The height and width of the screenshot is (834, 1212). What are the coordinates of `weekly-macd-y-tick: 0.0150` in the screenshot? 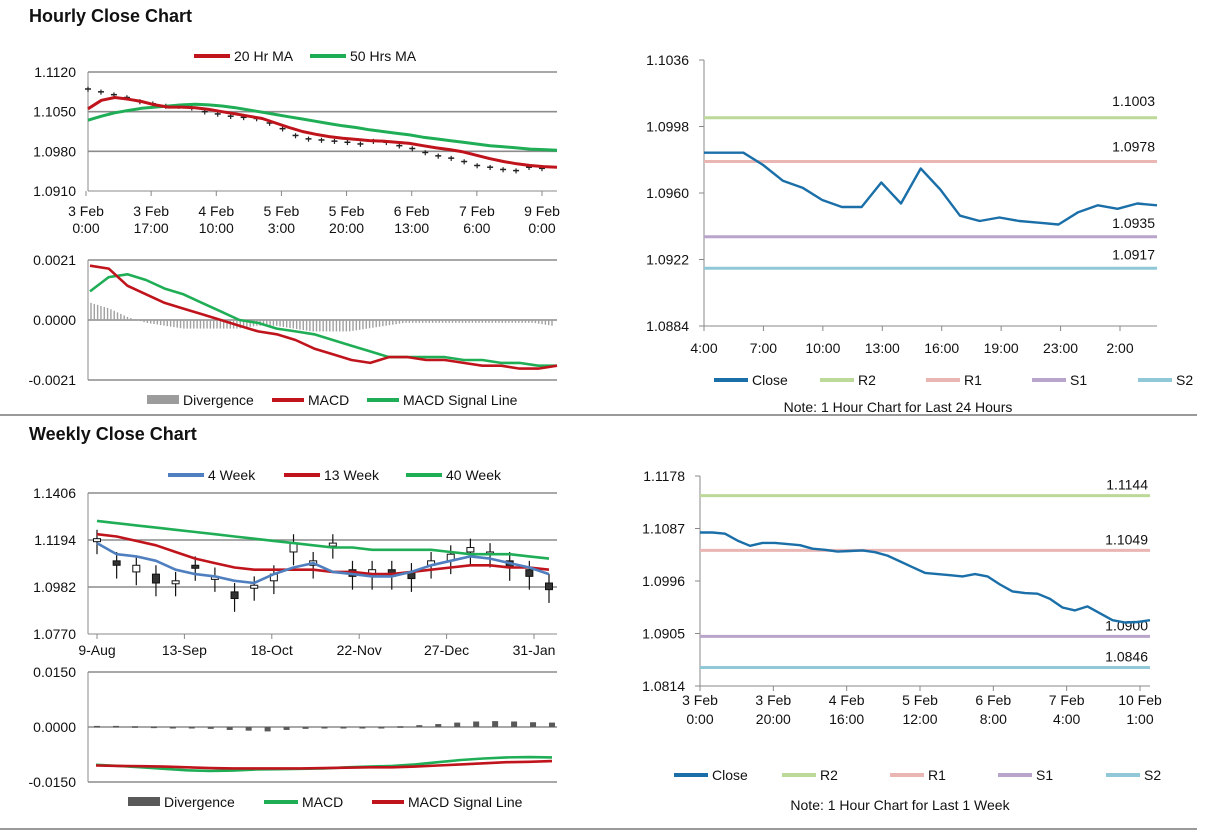 It's located at (54, 672).